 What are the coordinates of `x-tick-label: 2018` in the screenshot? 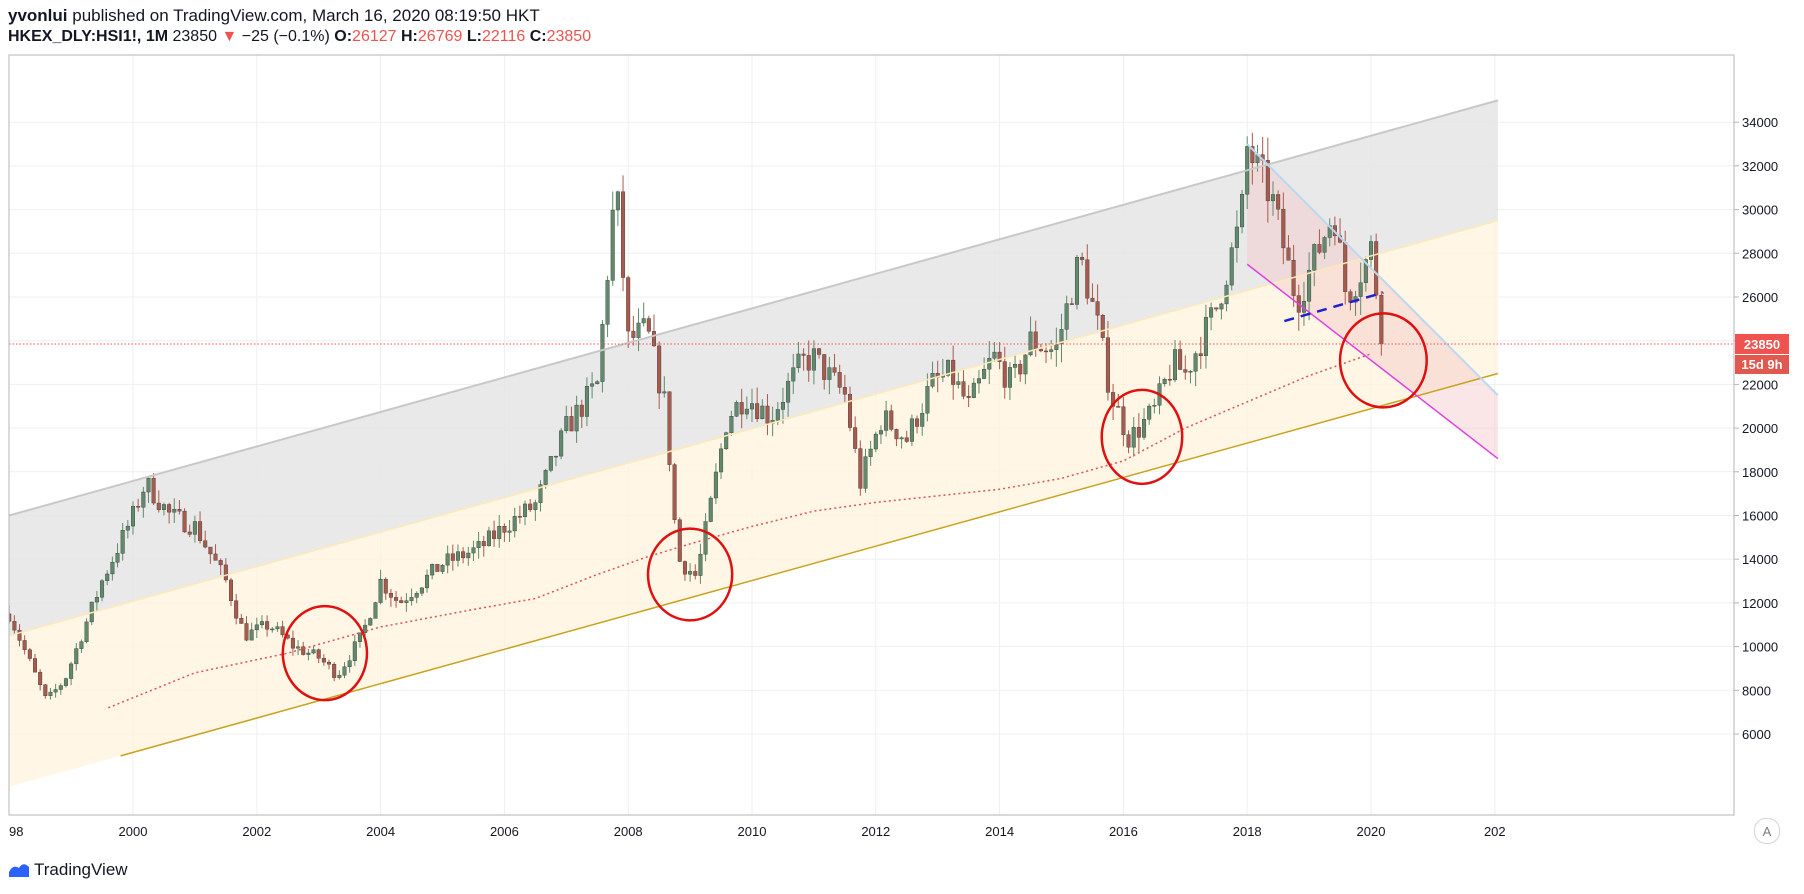 It's located at (1247, 831).